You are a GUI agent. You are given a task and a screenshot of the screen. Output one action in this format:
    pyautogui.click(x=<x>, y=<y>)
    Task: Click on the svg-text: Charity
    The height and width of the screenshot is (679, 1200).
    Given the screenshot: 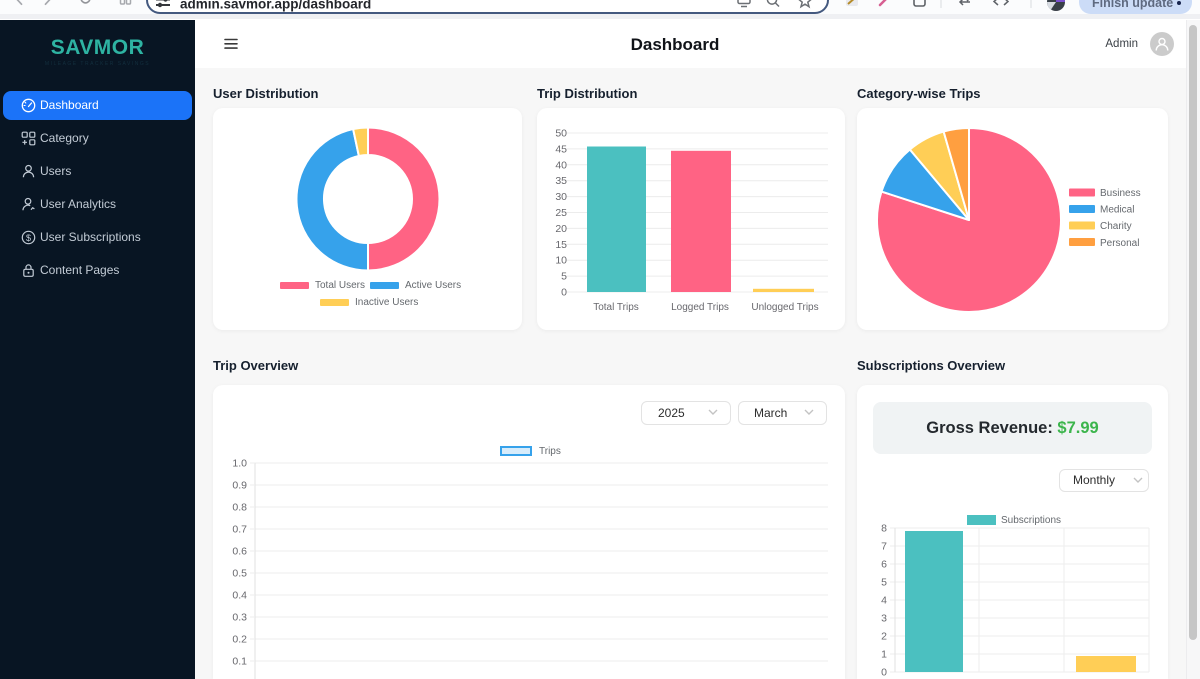 What is the action you would take?
    pyautogui.click(x=1116, y=226)
    